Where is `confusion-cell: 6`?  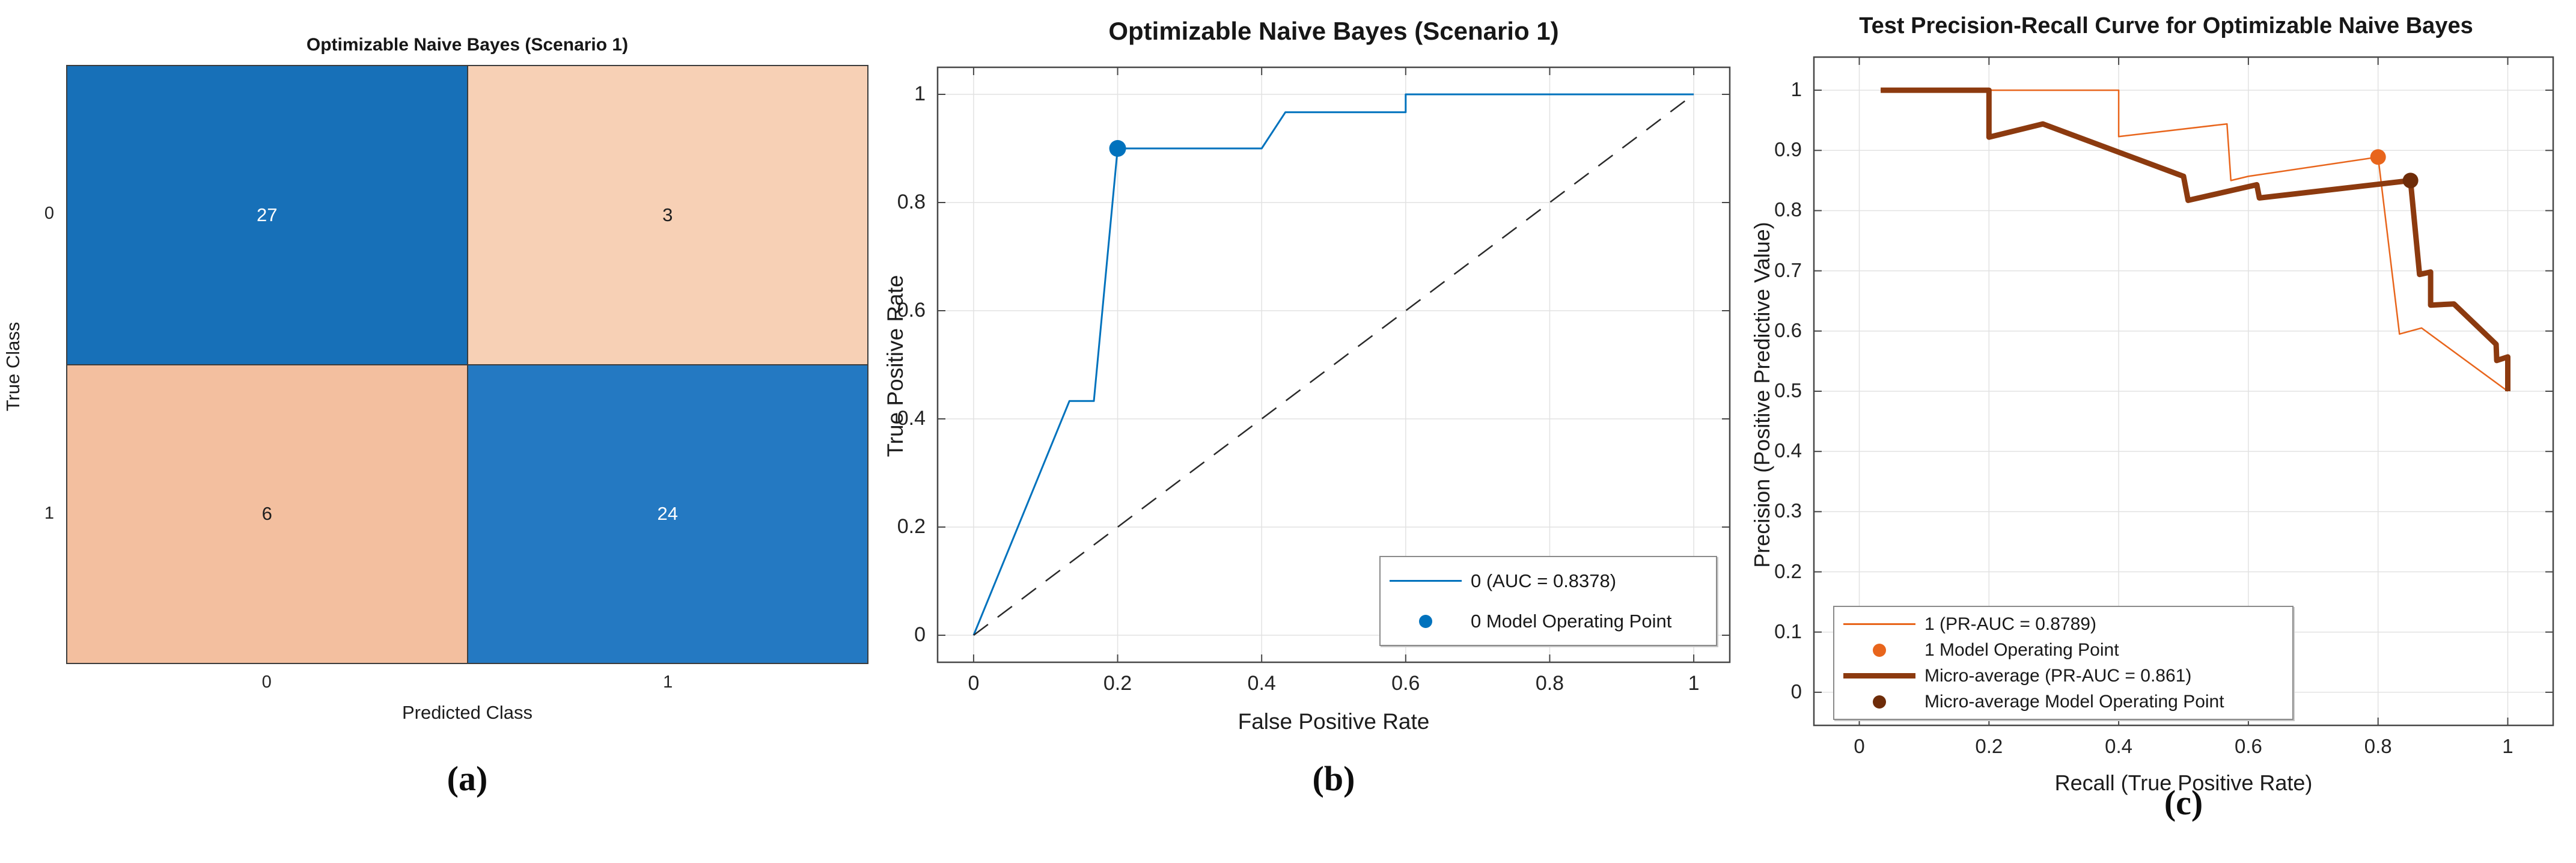 confusion-cell: 6 is located at coordinates (267, 514).